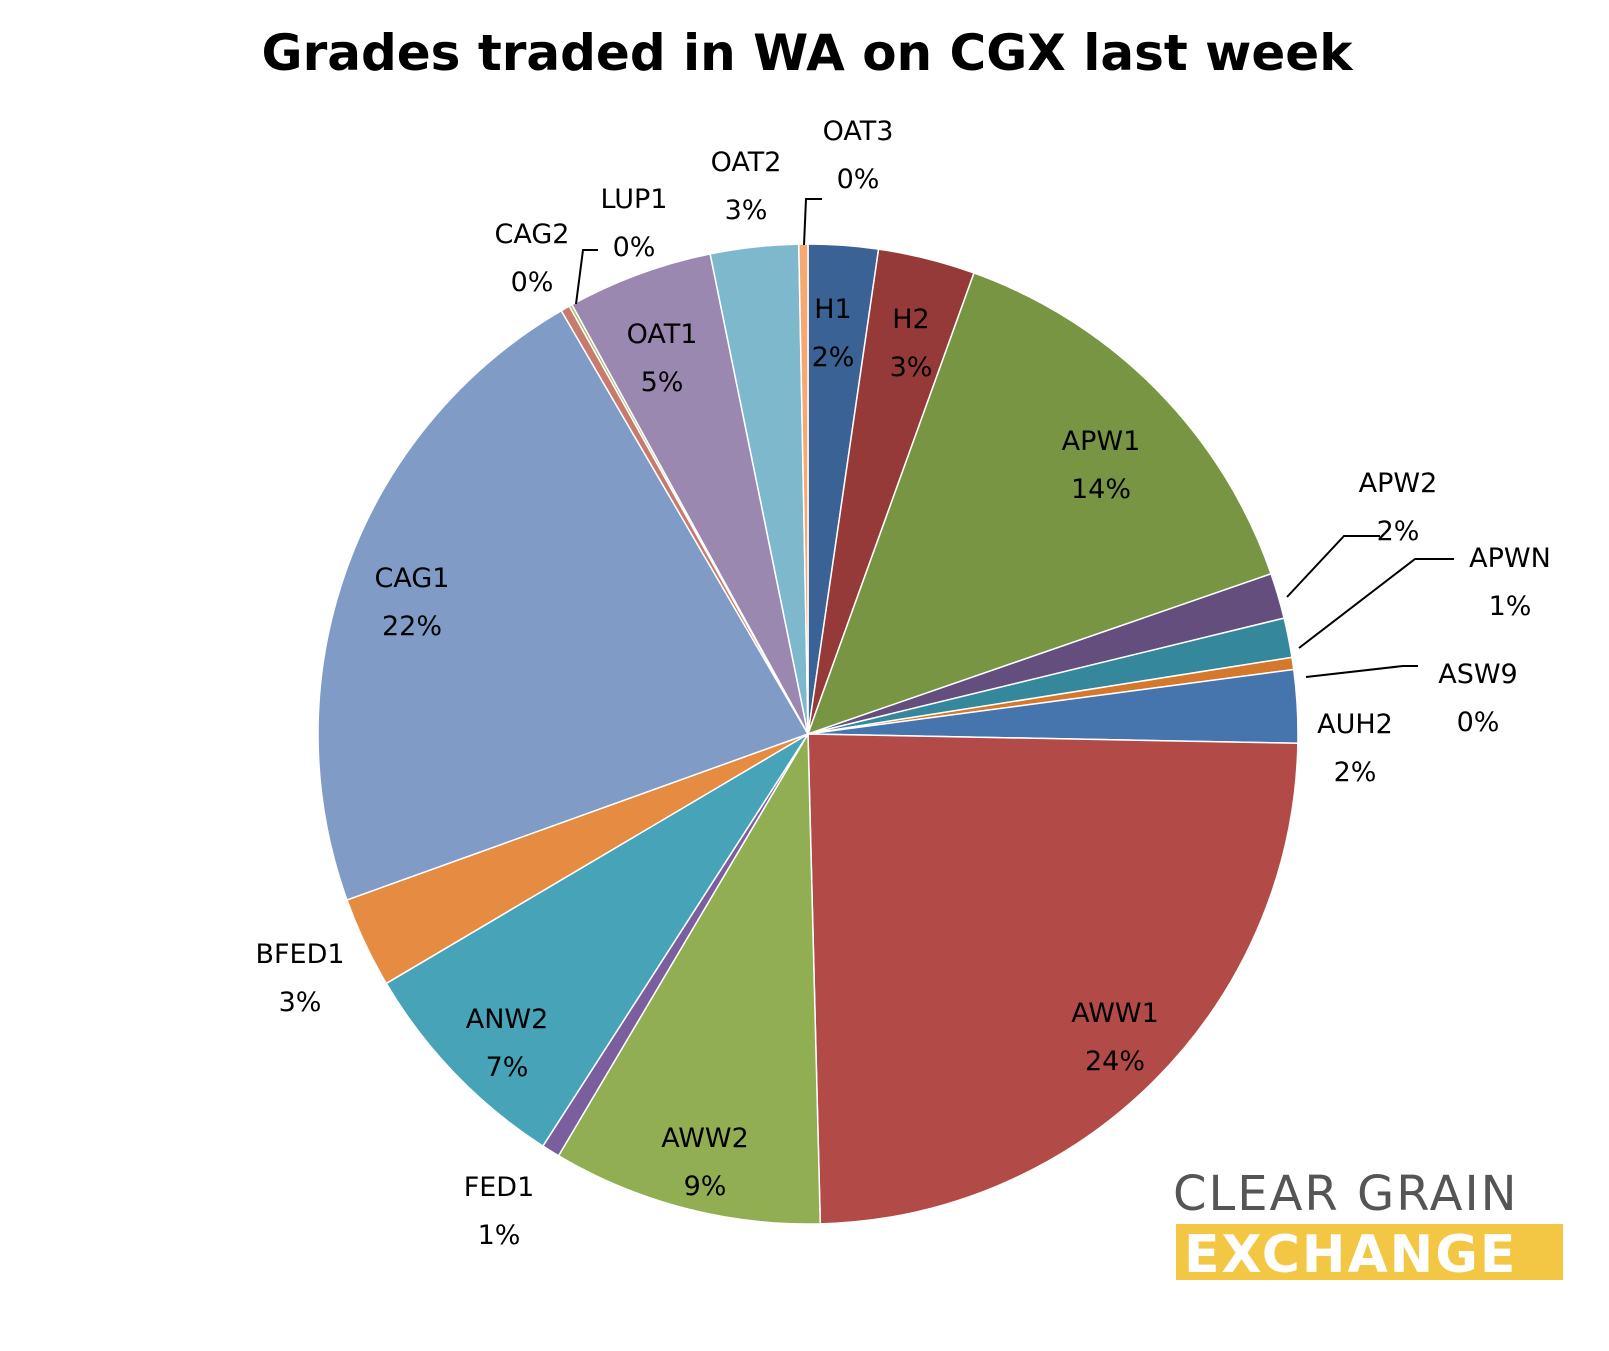  Describe the element at coordinates (833, 357) in the screenshot. I see `slice-percent-h1: 2%` at that location.